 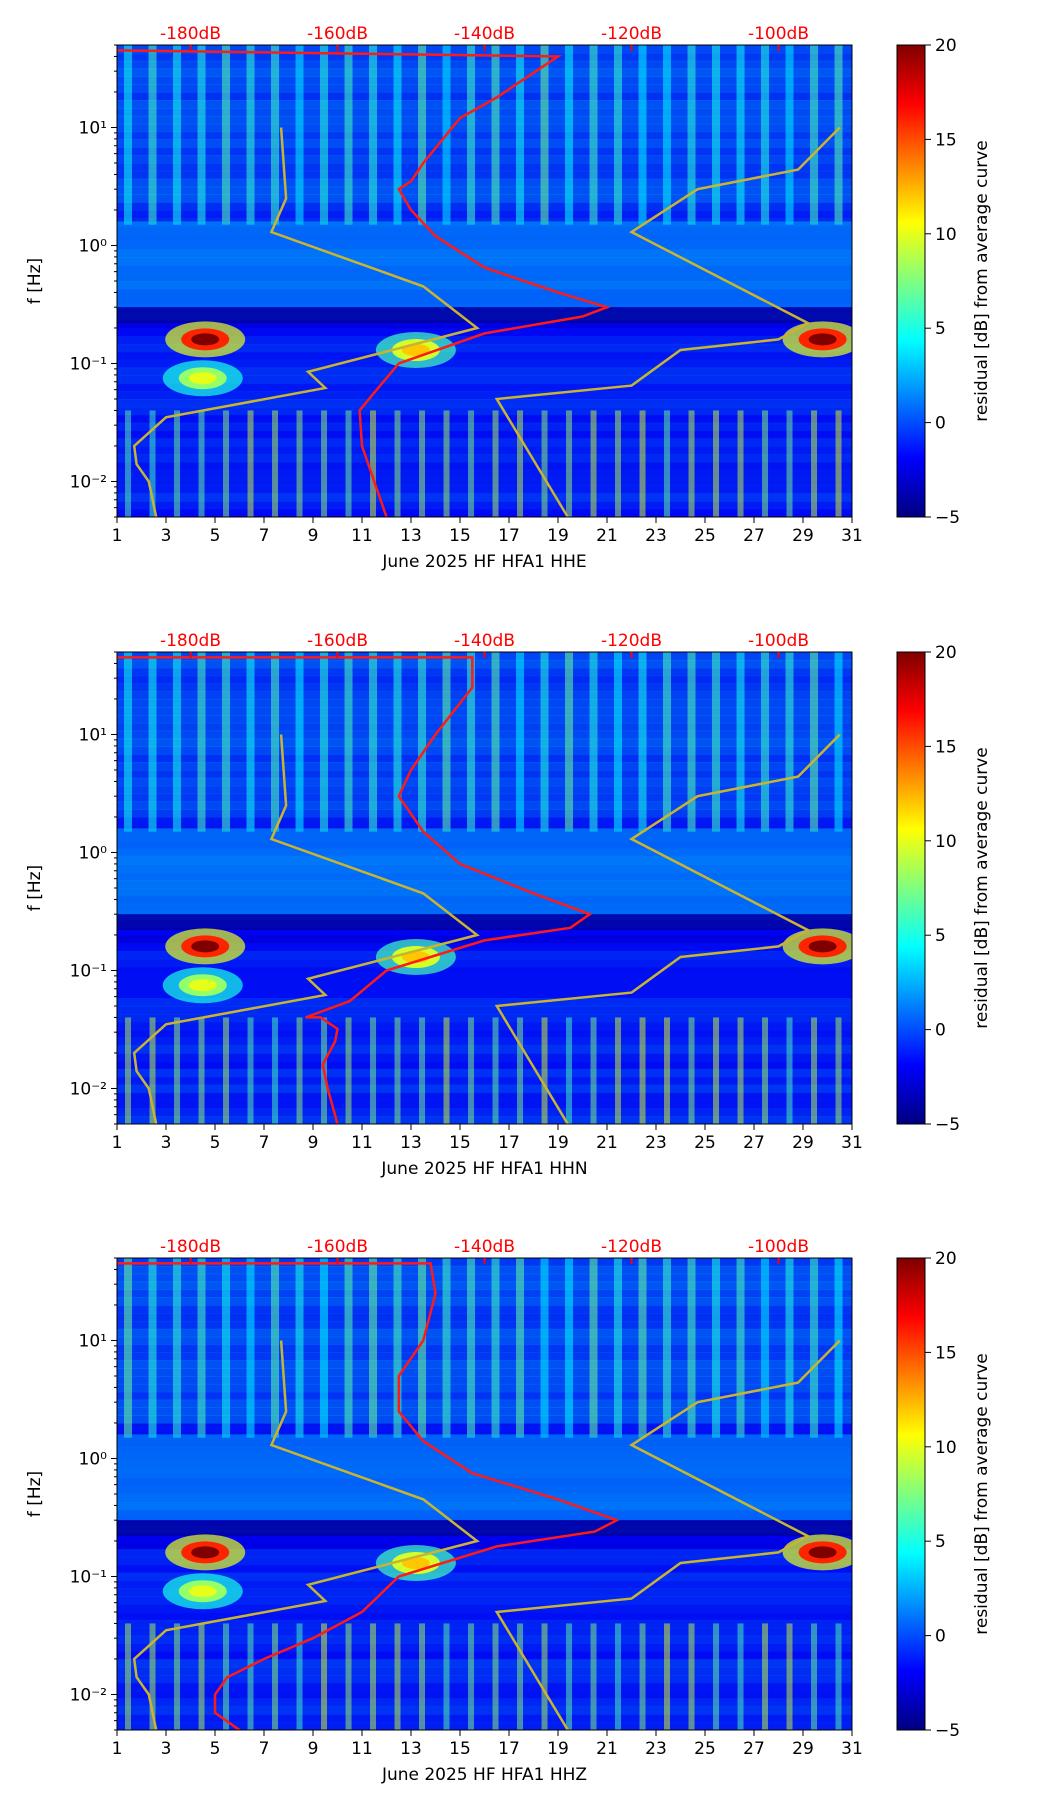 I want to click on x-tick-label: 17, so click(x=509, y=536).